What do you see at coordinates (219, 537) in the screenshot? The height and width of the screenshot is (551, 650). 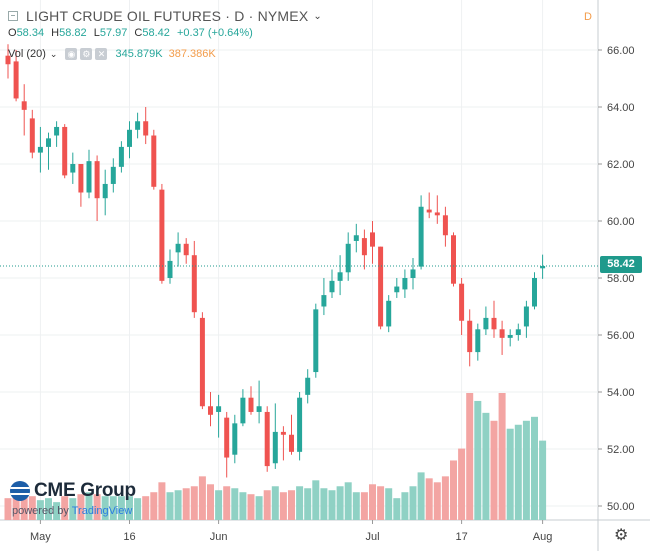 I see `x-tick-label: Jun` at bounding box center [219, 537].